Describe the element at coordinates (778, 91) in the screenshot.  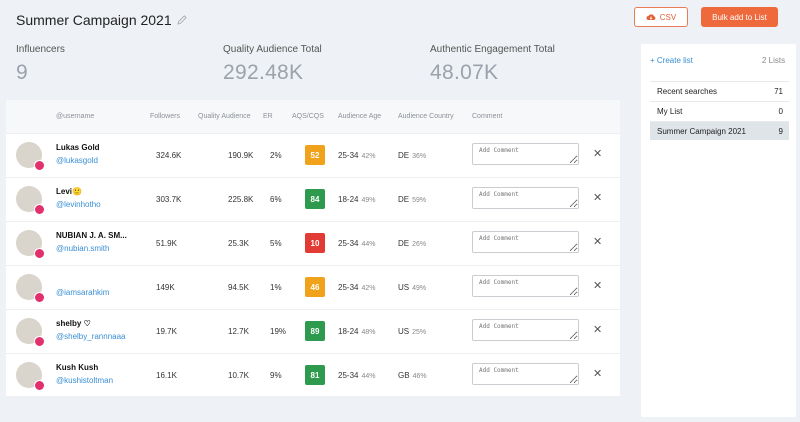
I see `list-item-count: 71` at that location.